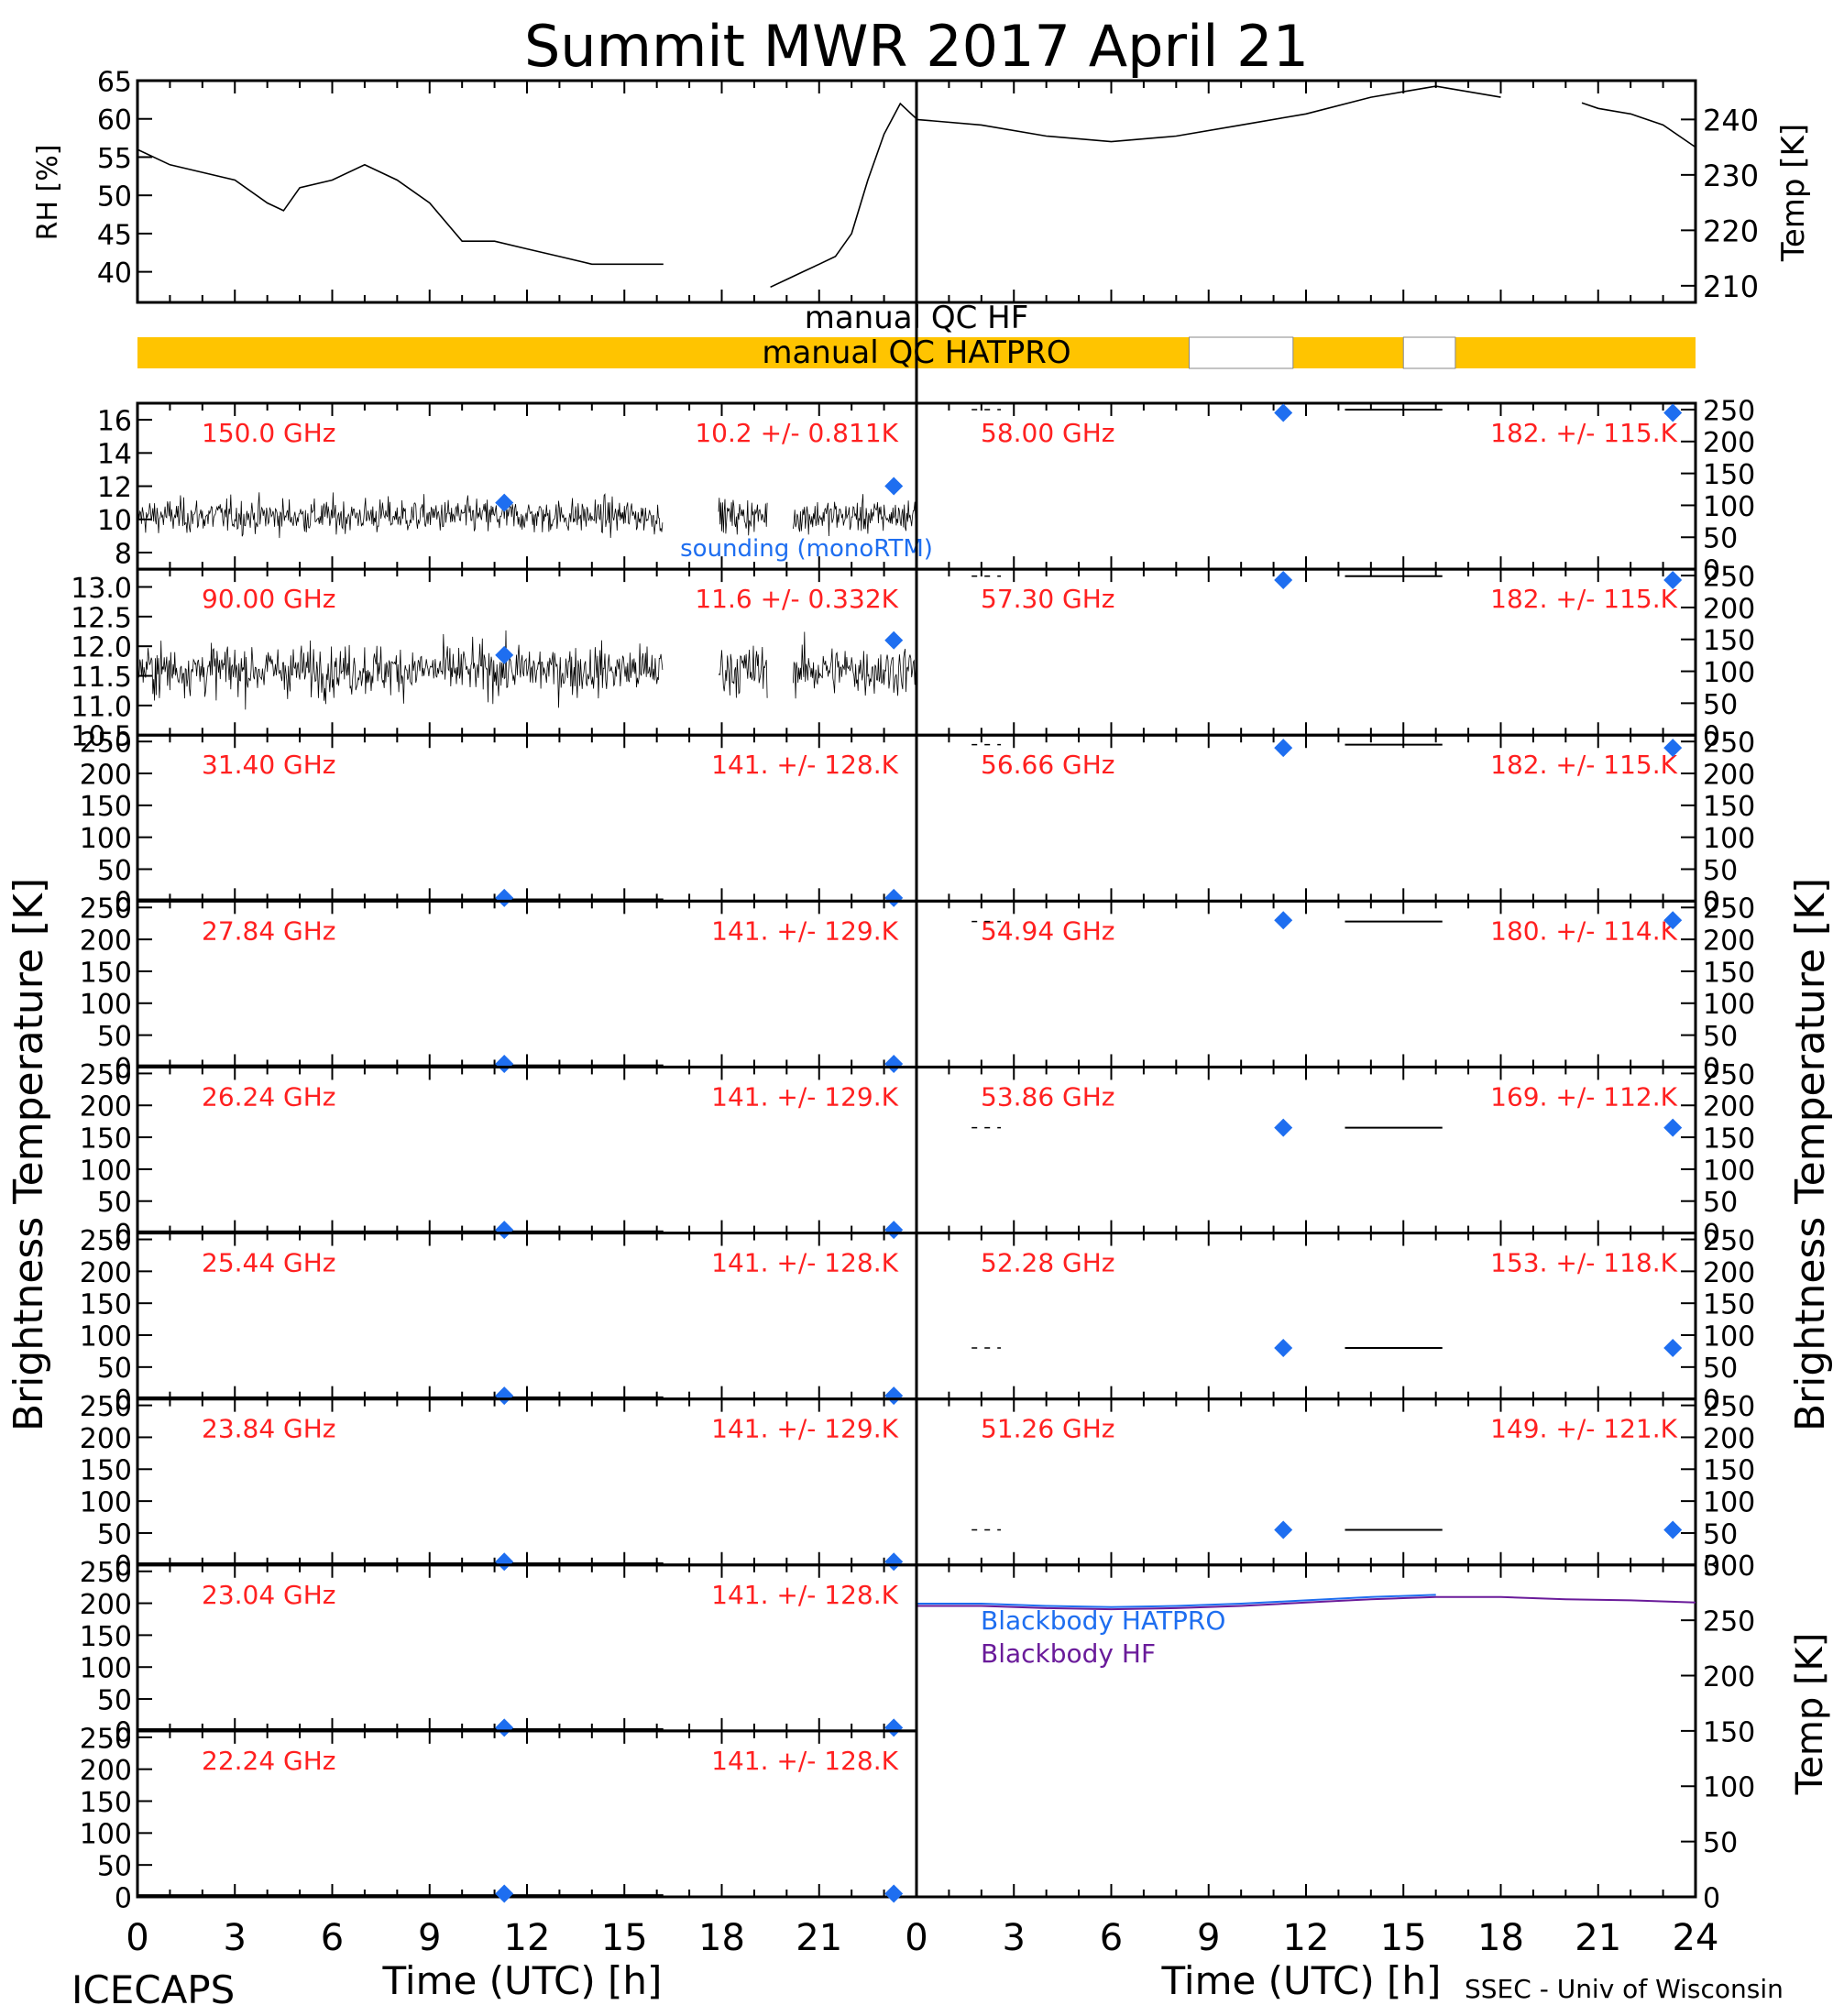 This screenshot has width=1833, height=2016. I want to click on tb-11-ytick-label: 150, so click(106, 1803).